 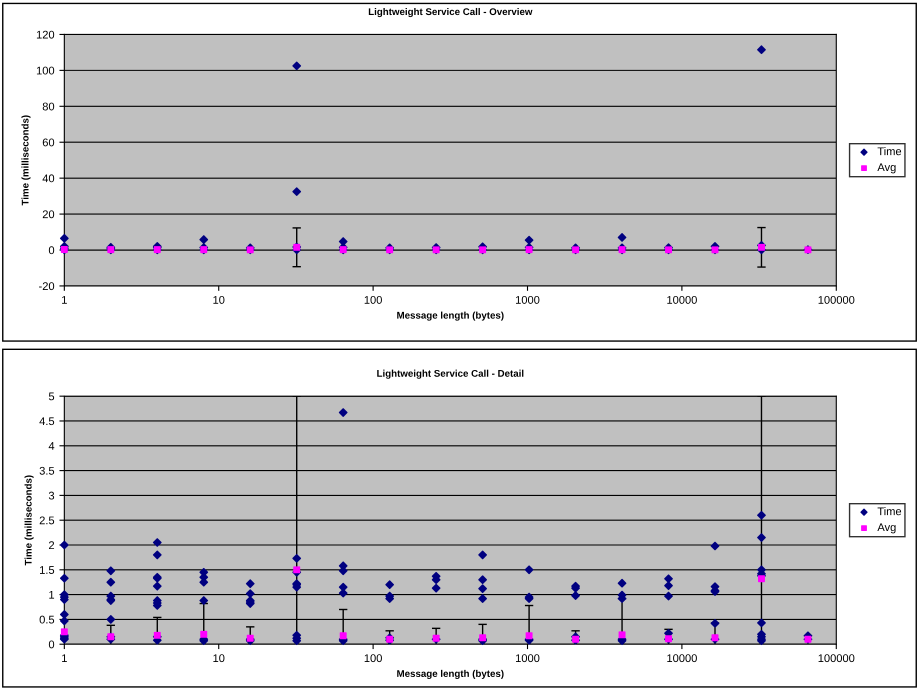 What do you see at coordinates (51, 446) in the screenshot?
I see `y-tick-label: 4` at bounding box center [51, 446].